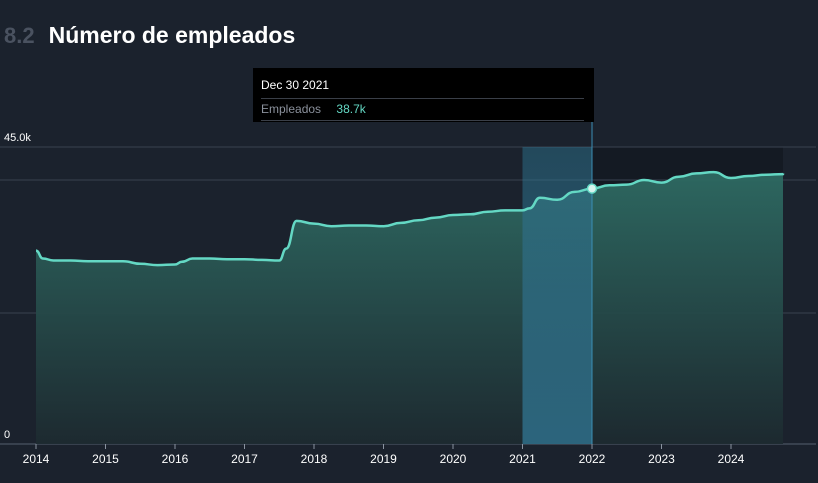  What do you see at coordinates (105, 459) in the screenshot?
I see `x-tick-label: 2015` at bounding box center [105, 459].